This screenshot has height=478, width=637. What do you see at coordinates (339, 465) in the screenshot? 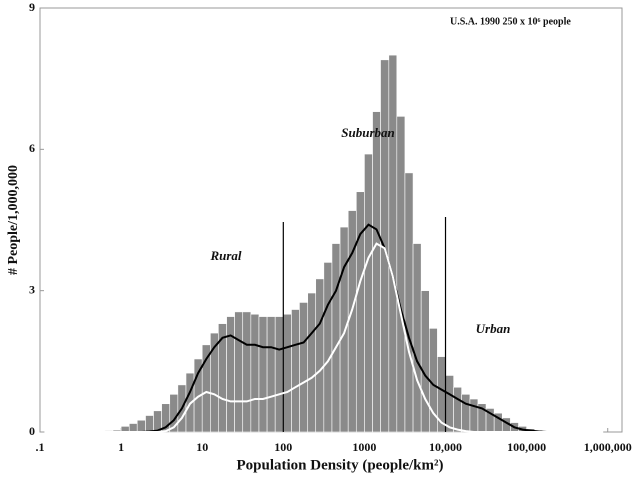
I see `x-axis-label: Population Density (people/km²)` at bounding box center [339, 465].